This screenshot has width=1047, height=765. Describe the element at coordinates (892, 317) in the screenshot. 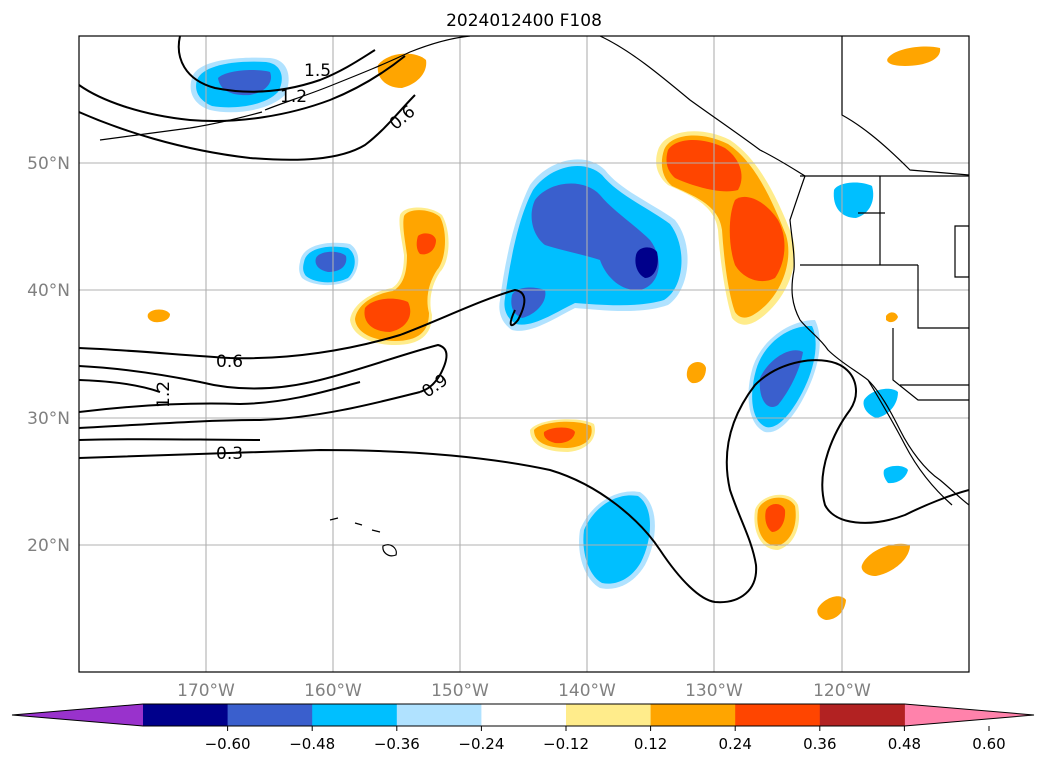

I see `anomaly-blob-nevada` at that location.